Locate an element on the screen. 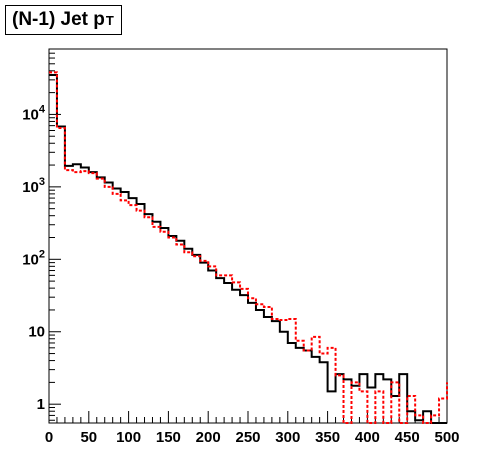  y-tick-label: 1 is located at coordinates (41, 404).